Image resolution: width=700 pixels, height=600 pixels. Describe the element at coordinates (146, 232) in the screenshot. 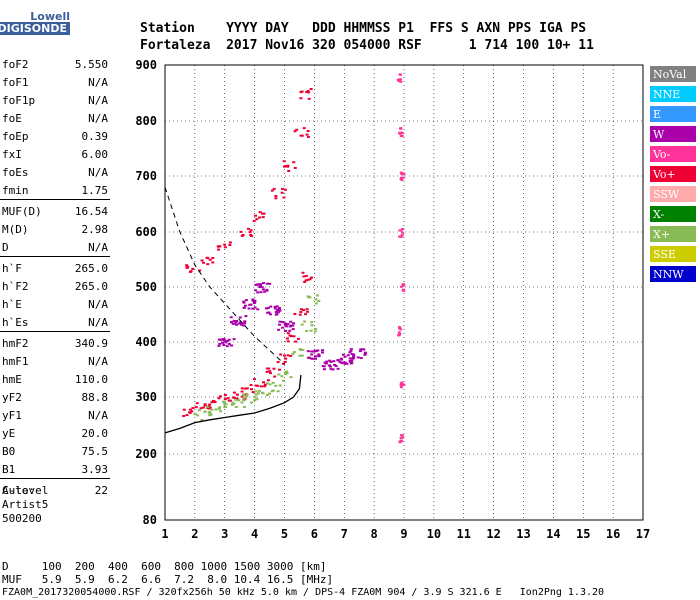

I see `y-tick-label: 600` at that location.